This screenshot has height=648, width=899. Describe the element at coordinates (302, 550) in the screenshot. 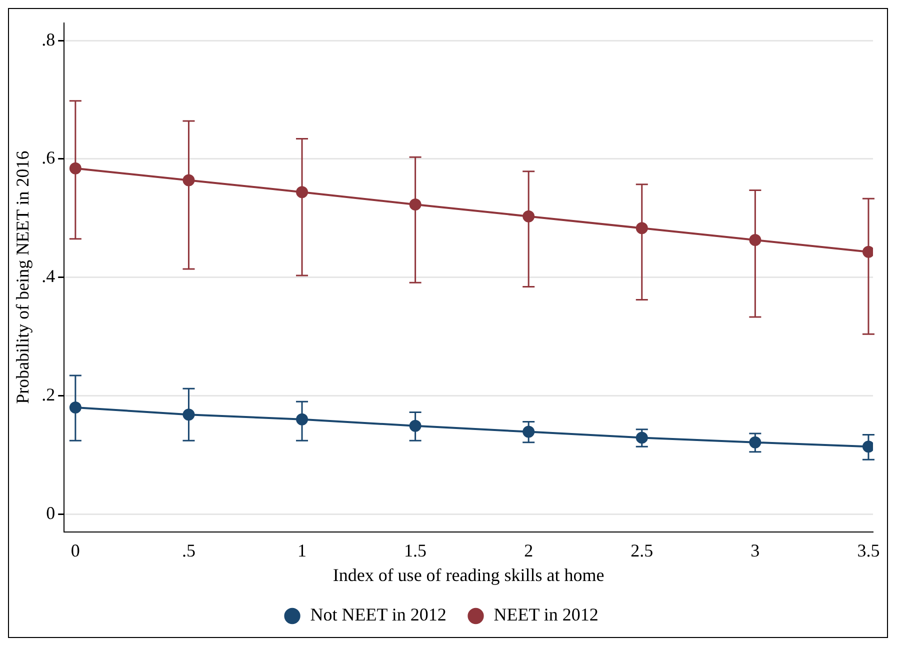

I see `x-tick-label: 1` at that location.